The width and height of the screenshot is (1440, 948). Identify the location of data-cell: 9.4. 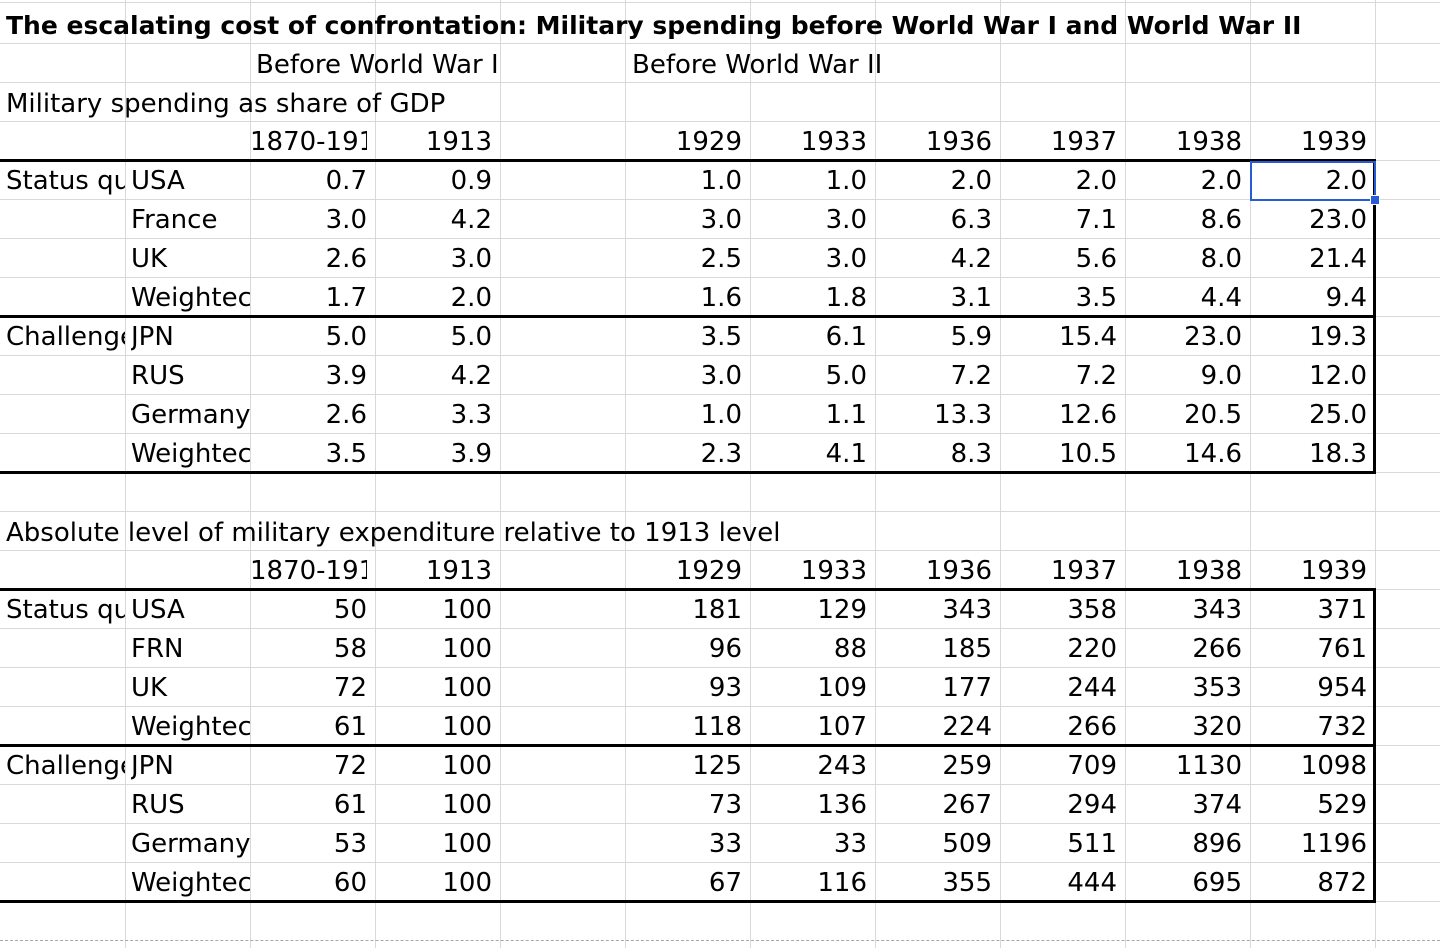
(1346, 298).